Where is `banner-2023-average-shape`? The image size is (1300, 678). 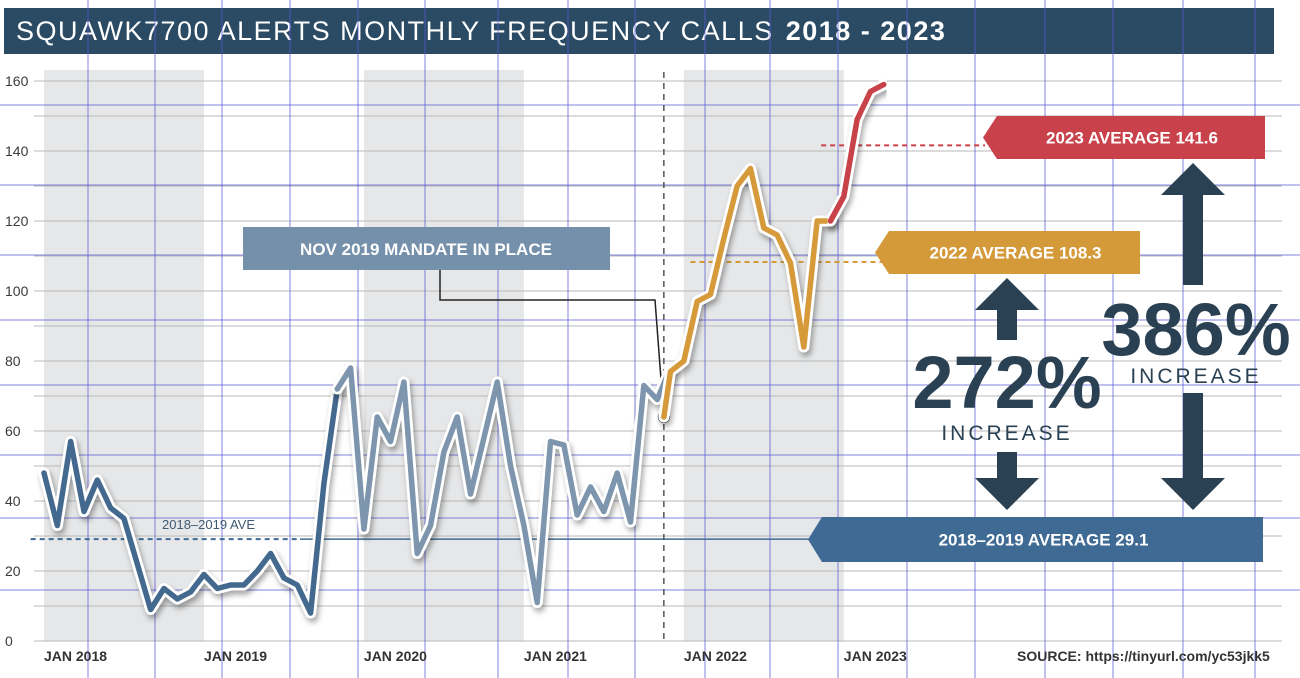
banner-2023-average-shape is located at coordinates (1124, 137).